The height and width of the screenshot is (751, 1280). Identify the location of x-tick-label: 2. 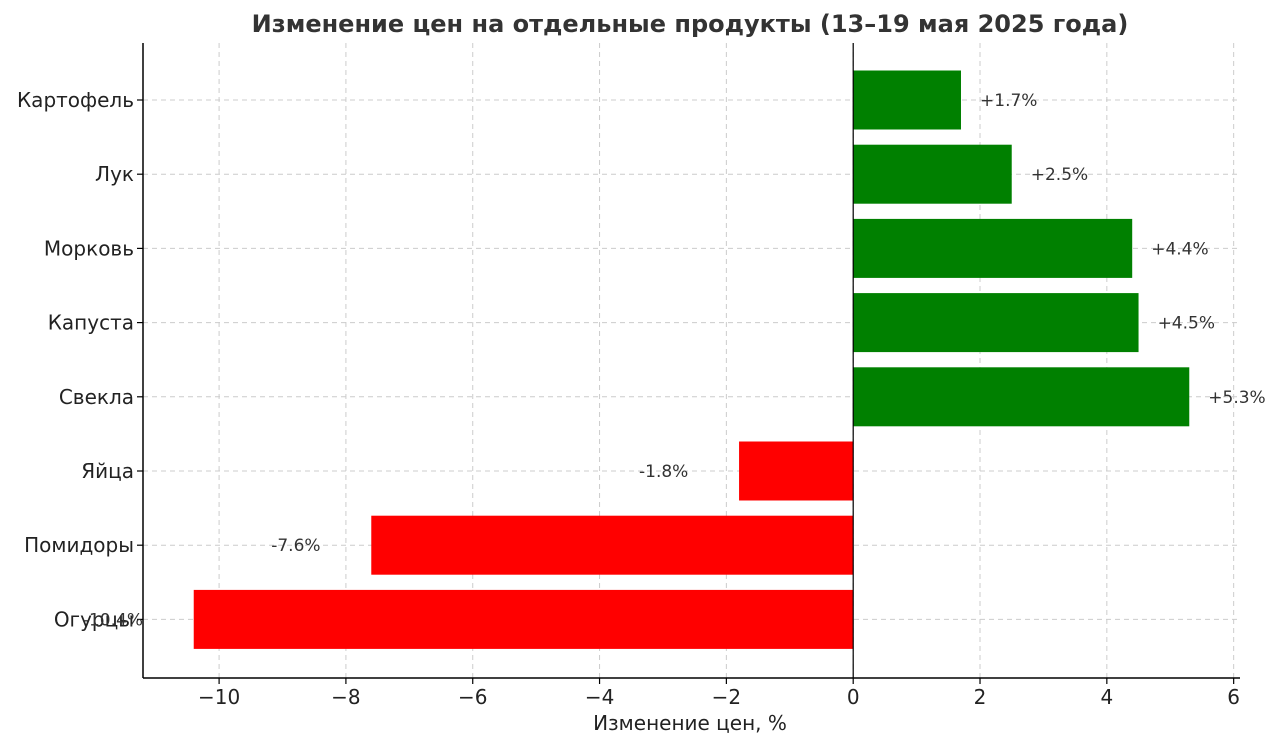
(980, 697).